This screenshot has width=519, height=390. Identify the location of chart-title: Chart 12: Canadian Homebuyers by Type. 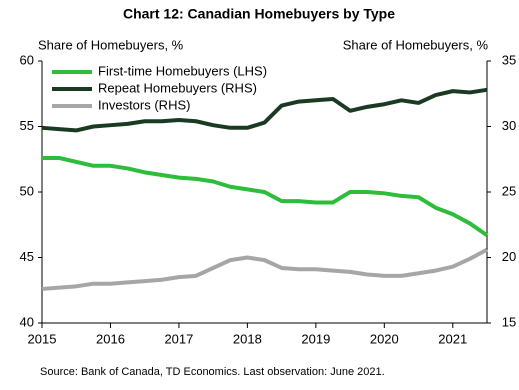
(259, 14).